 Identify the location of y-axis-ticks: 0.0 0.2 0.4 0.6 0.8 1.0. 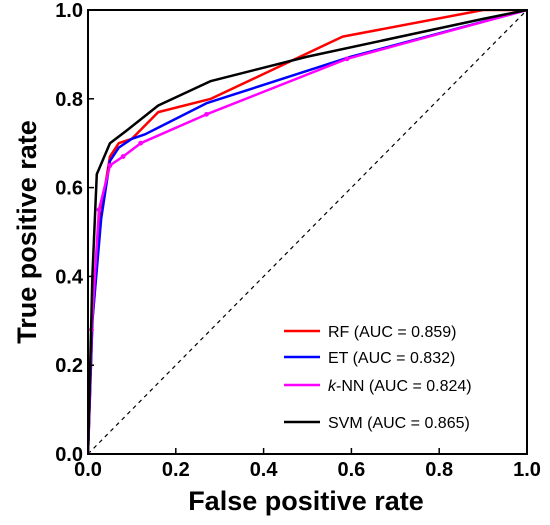
(74, 233).